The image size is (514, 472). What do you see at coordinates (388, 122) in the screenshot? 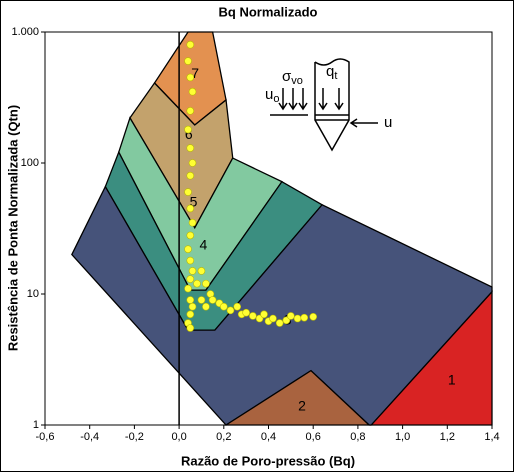
I see `u-label: u` at bounding box center [388, 122].